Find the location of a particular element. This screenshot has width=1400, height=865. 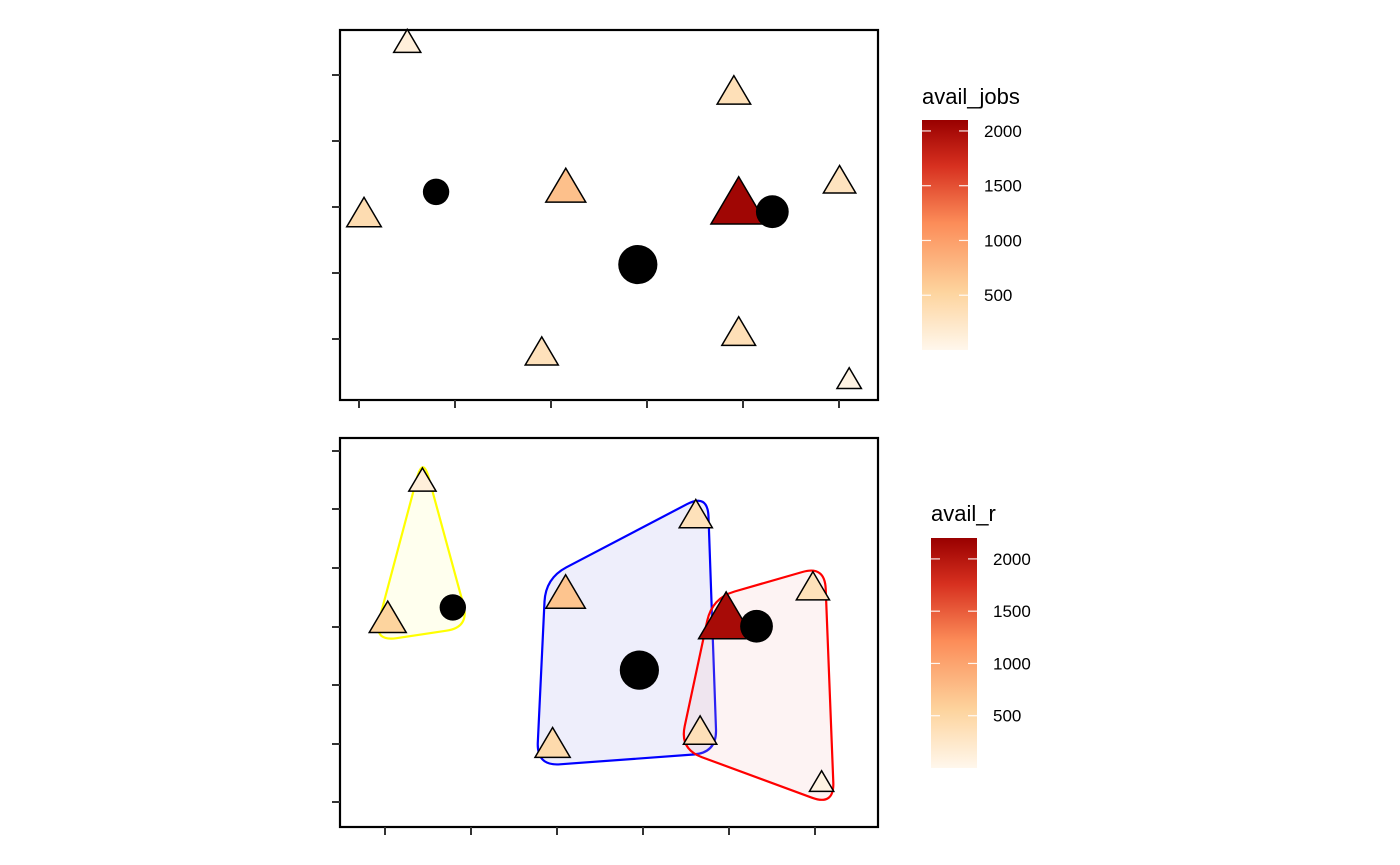

legend-avail-r: avail_r 500 1000 1500 2000 is located at coordinates (981, 634).